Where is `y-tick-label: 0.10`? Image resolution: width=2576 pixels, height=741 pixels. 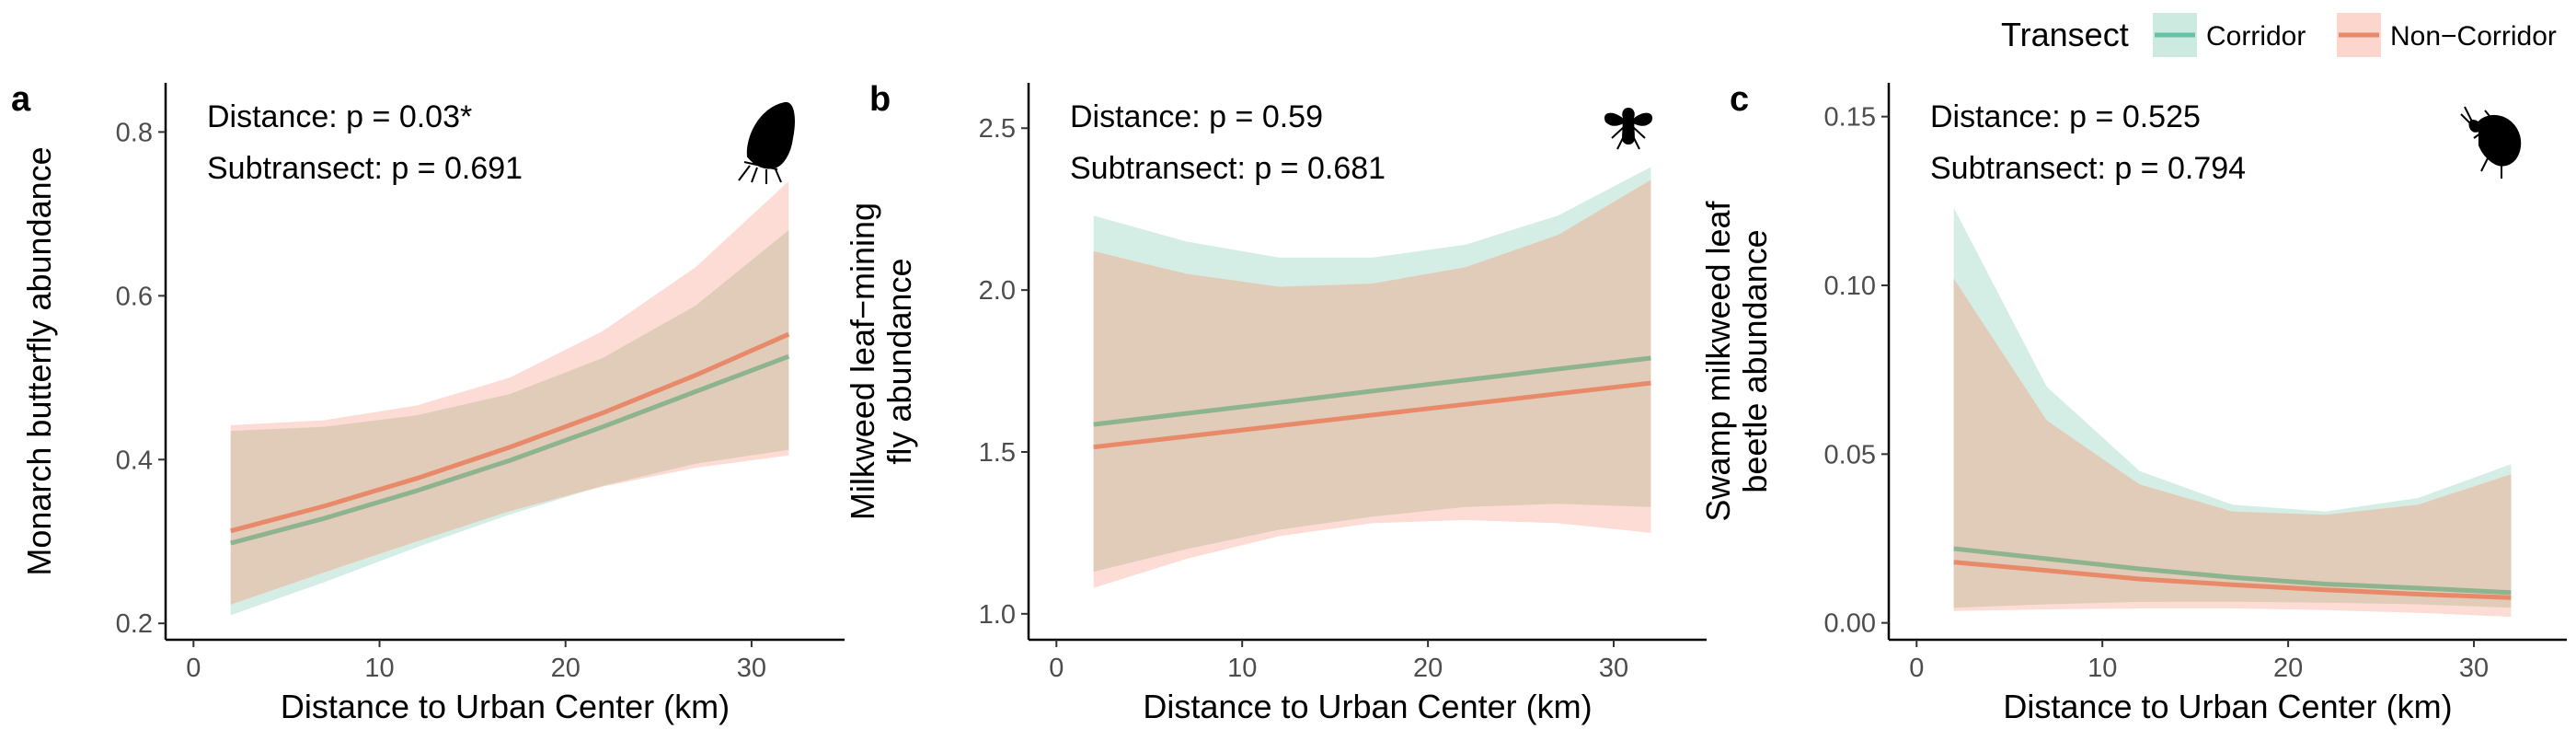 y-tick-label: 0.10 is located at coordinates (1850, 286).